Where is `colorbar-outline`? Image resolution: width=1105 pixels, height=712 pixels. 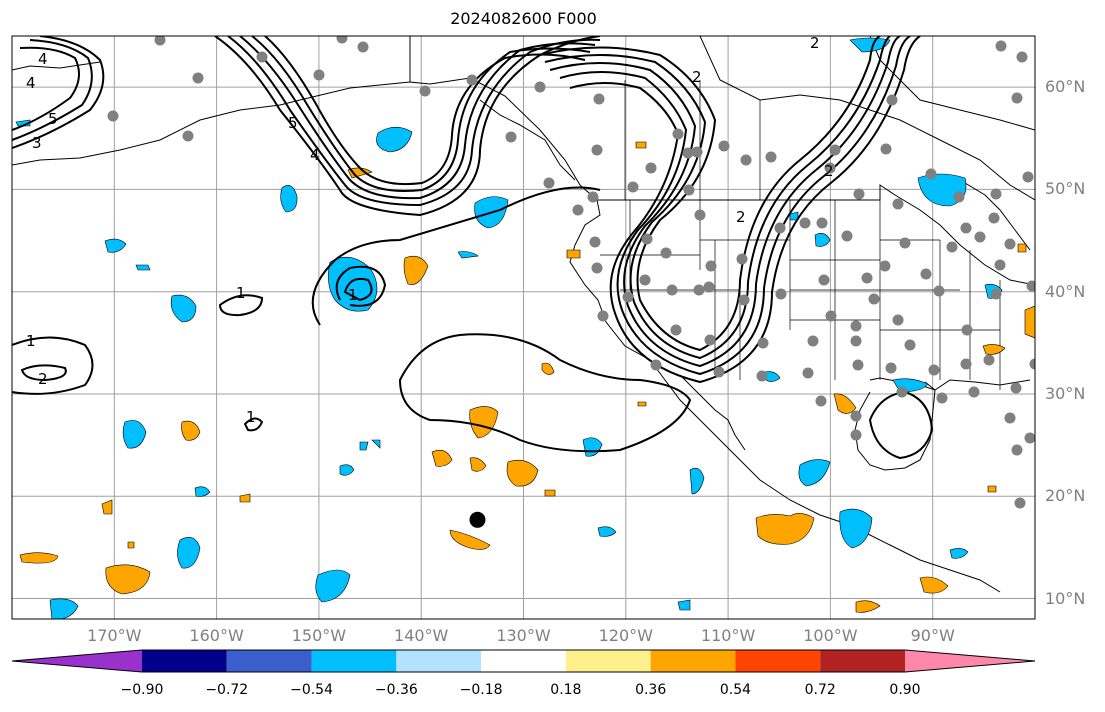 colorbar-outline is located at coordinates (523, 661).